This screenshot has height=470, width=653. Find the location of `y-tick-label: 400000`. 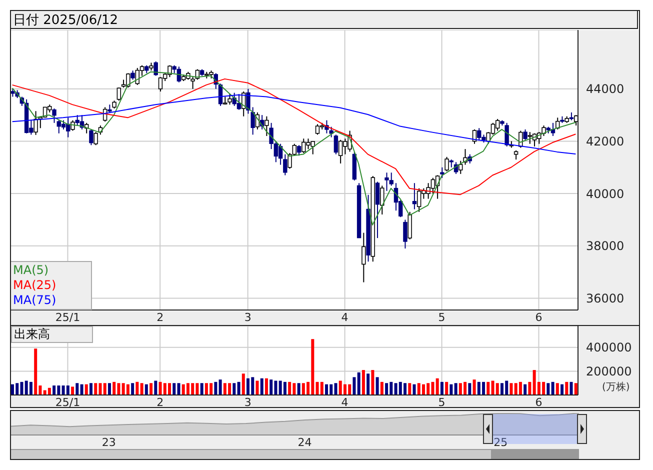

y-tick-label: 400000 is located at coordinates (609, 347).